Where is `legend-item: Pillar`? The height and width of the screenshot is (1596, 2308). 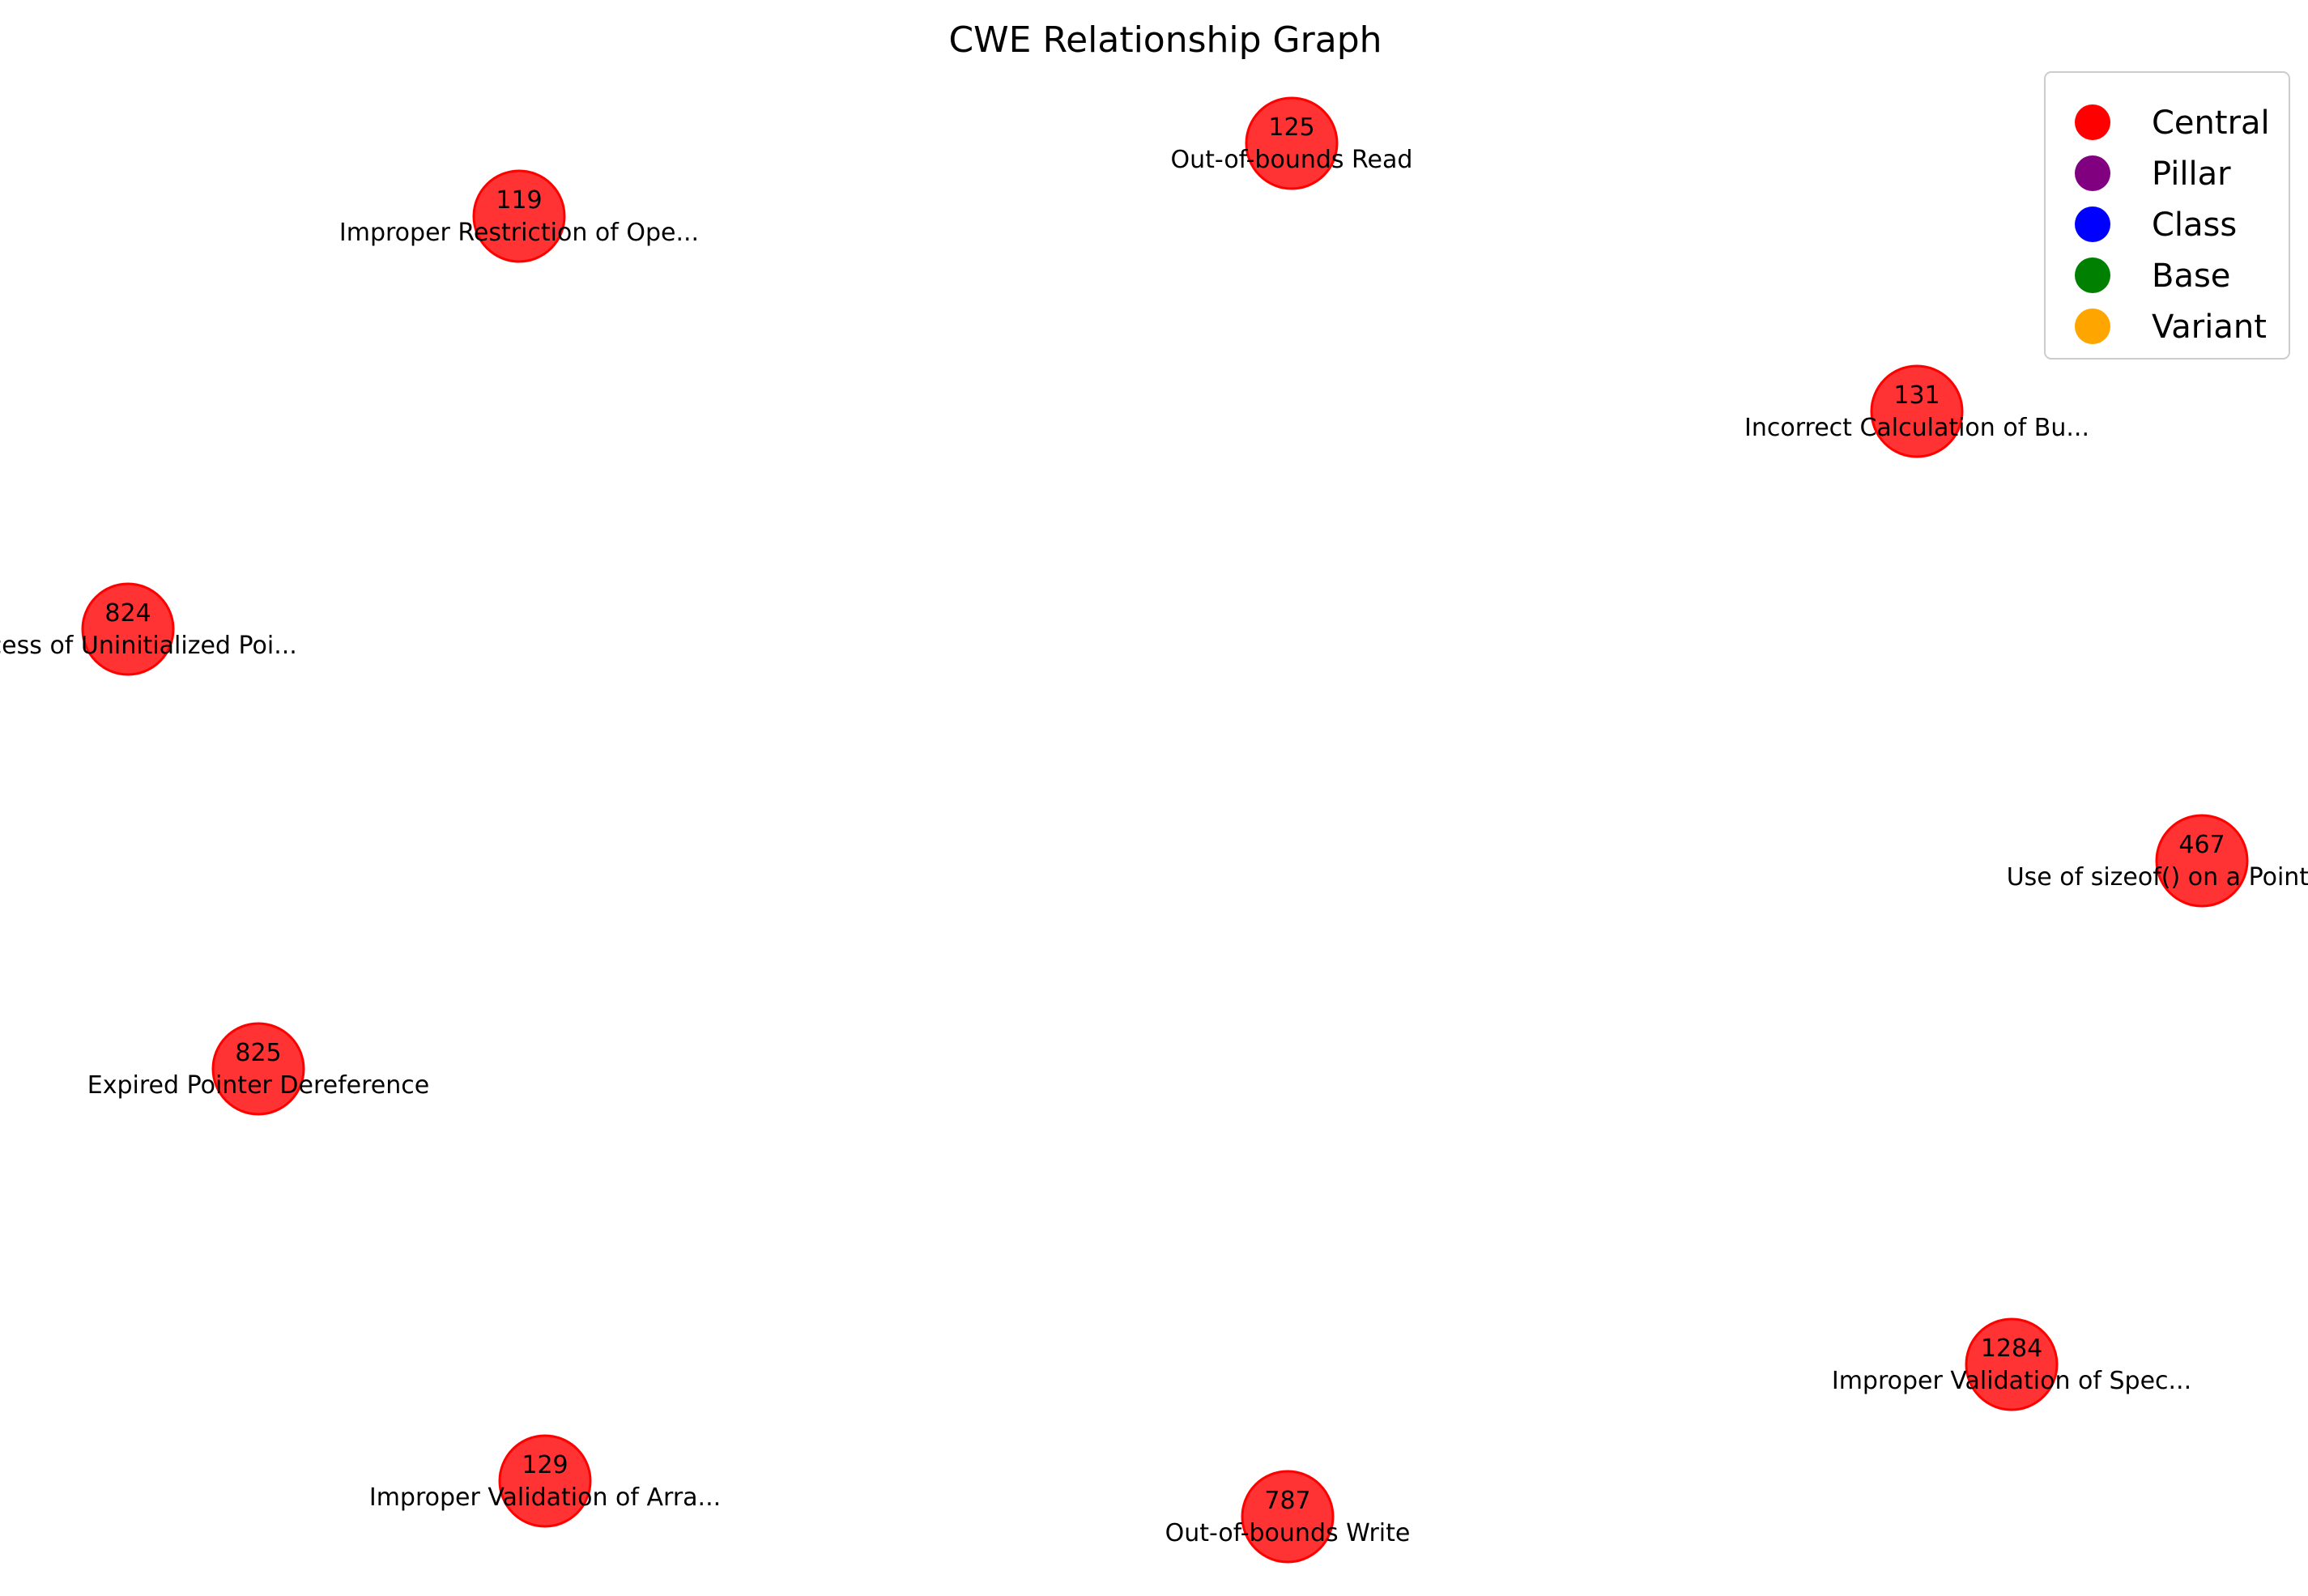
legend-item: Pillar is located at coordinates (2153, 174).